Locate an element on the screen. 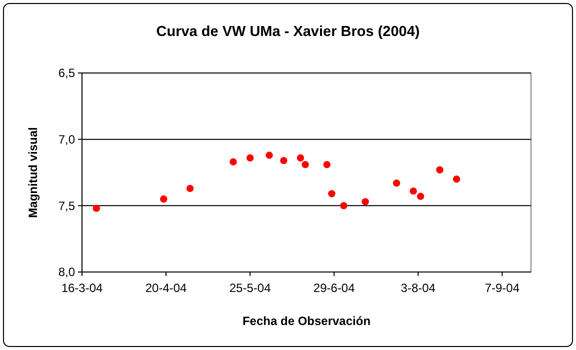  y-axis-title: Magnitud visual is located at coordinates (33, 172).